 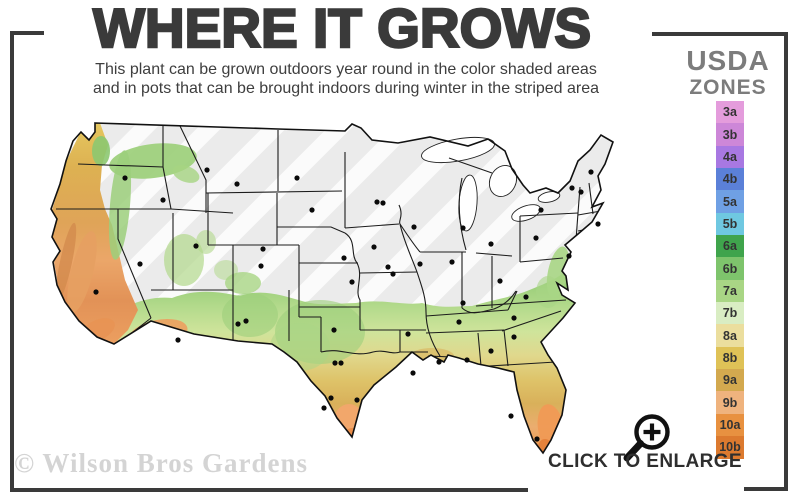 I want to click on legend-zone-label: 7a, so click(x=730, y=290).